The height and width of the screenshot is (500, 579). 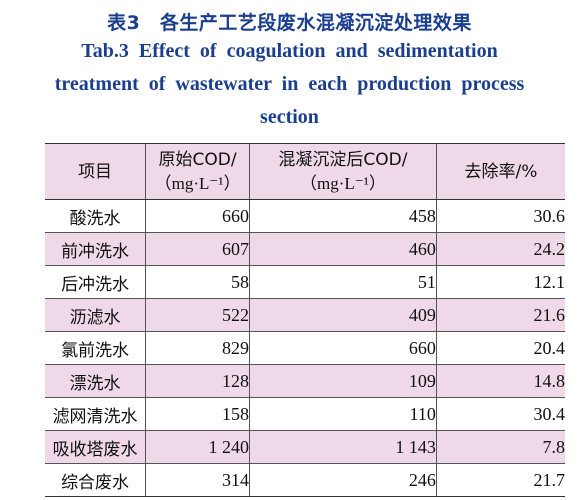 I want to click on cell-removal-rate: 20.4, so click(x=500, y=348).